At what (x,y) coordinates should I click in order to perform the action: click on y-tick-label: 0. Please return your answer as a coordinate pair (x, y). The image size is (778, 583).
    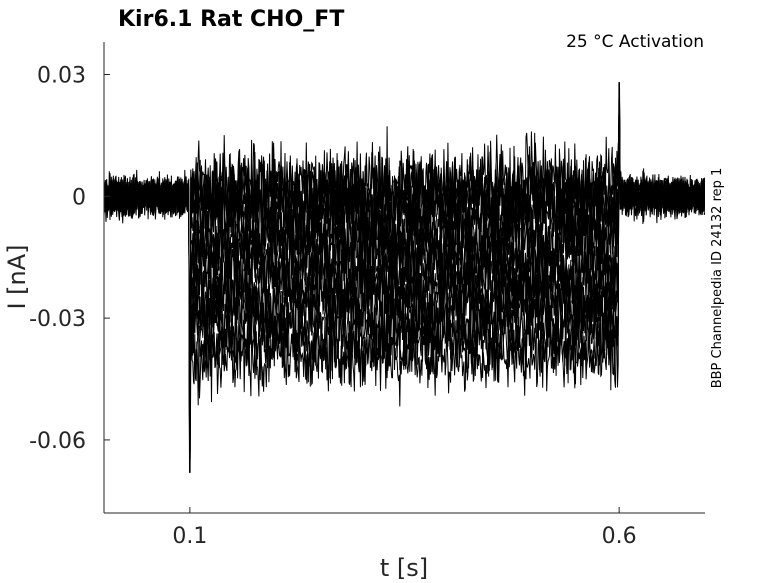
    Looking at the image, I should click on (79, 197).